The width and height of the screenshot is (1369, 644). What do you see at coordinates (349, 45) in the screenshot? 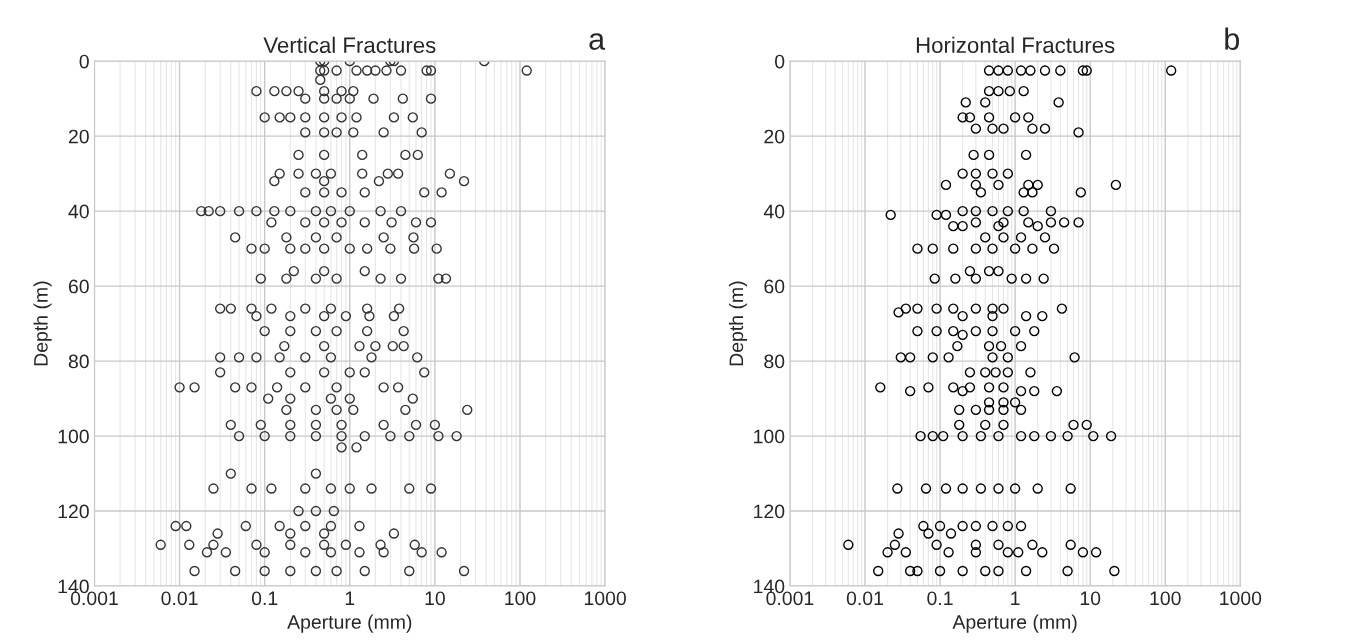
I see `chart-title: Vertical Fractures` at bounding box center [349, 45].